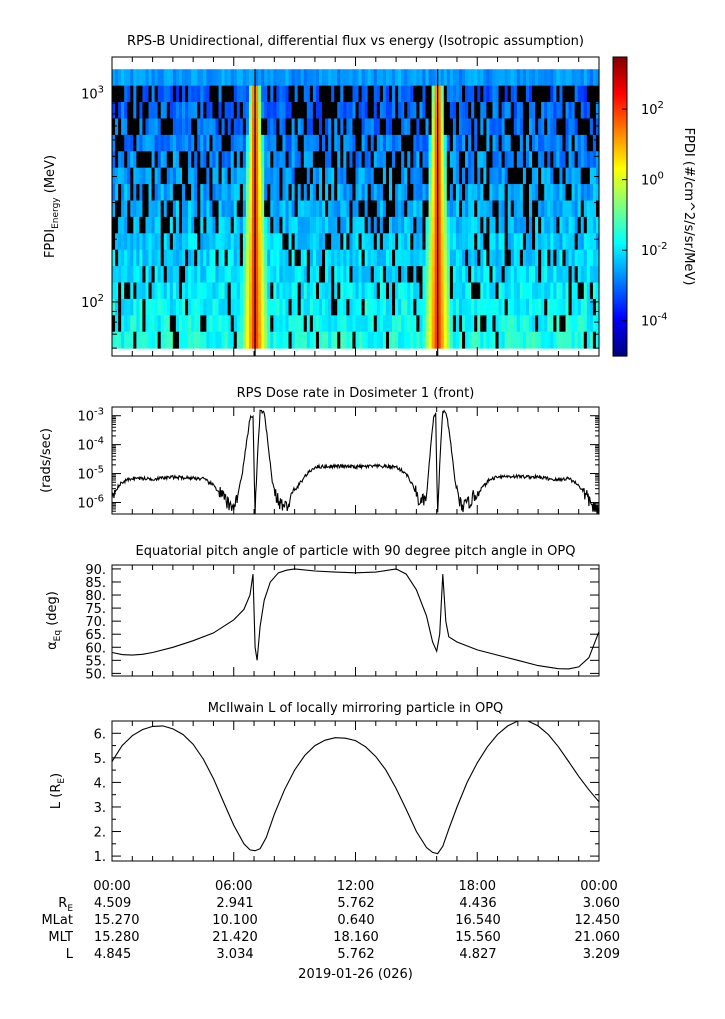 This screenshot has width=725, height=1019. I want to click on ephem-row-name: MLat, so click(57, 920).